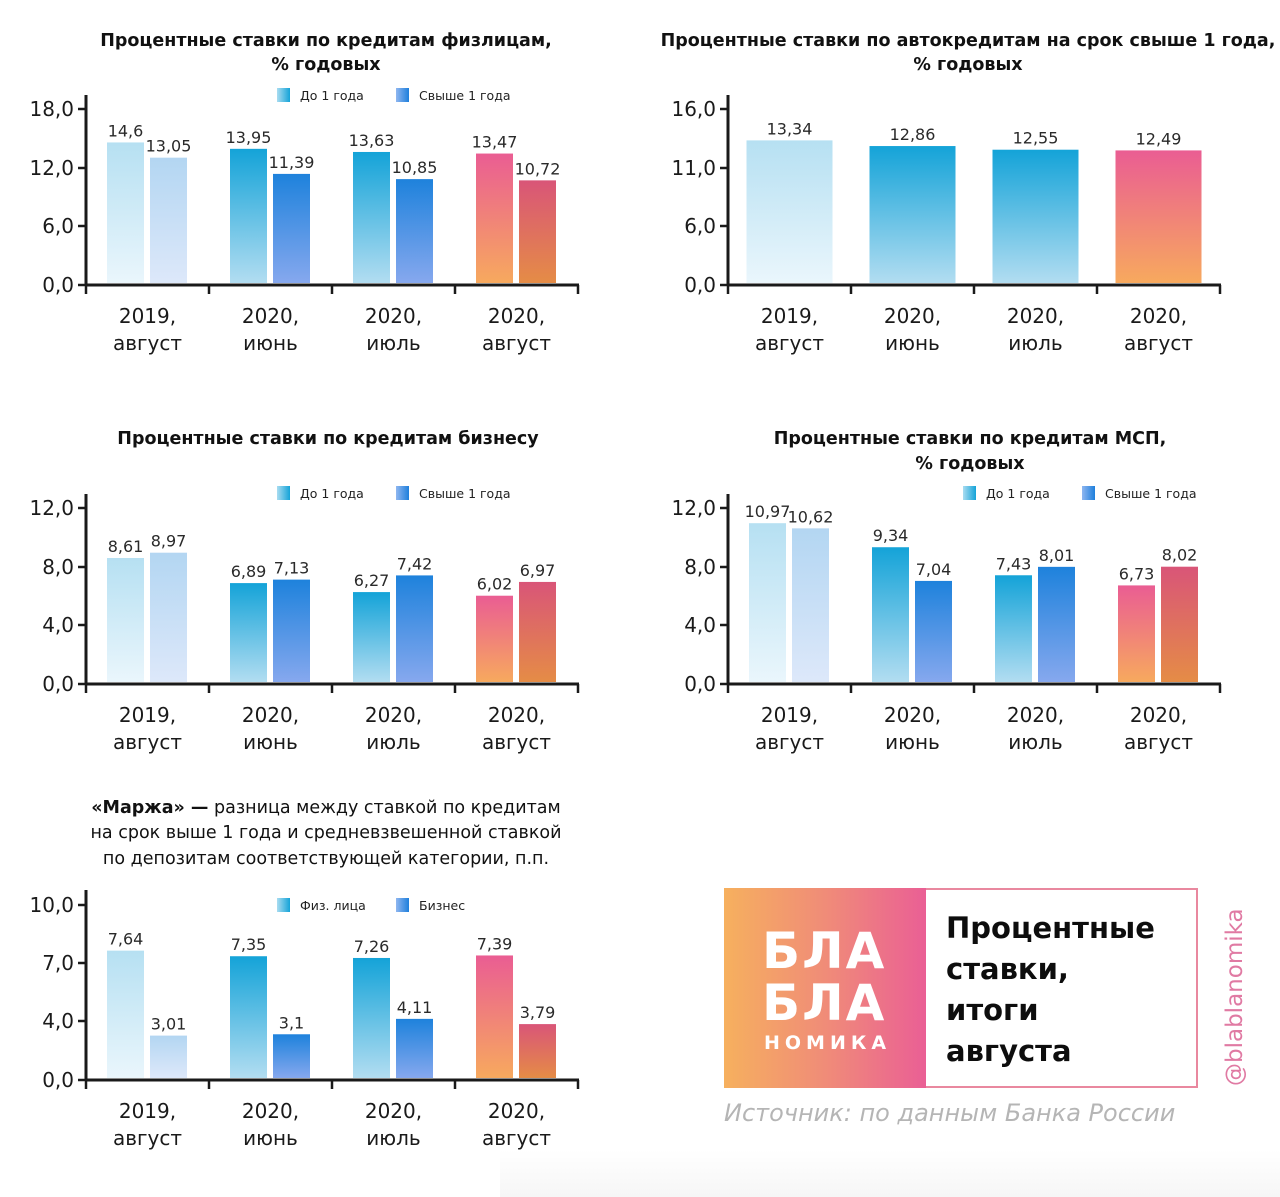  What do you see at coordinates (328, 439) in the screenshot?
I see `chart-title: Процентные ставки по кредитам бизнесу` at bounding box center [328, 439].